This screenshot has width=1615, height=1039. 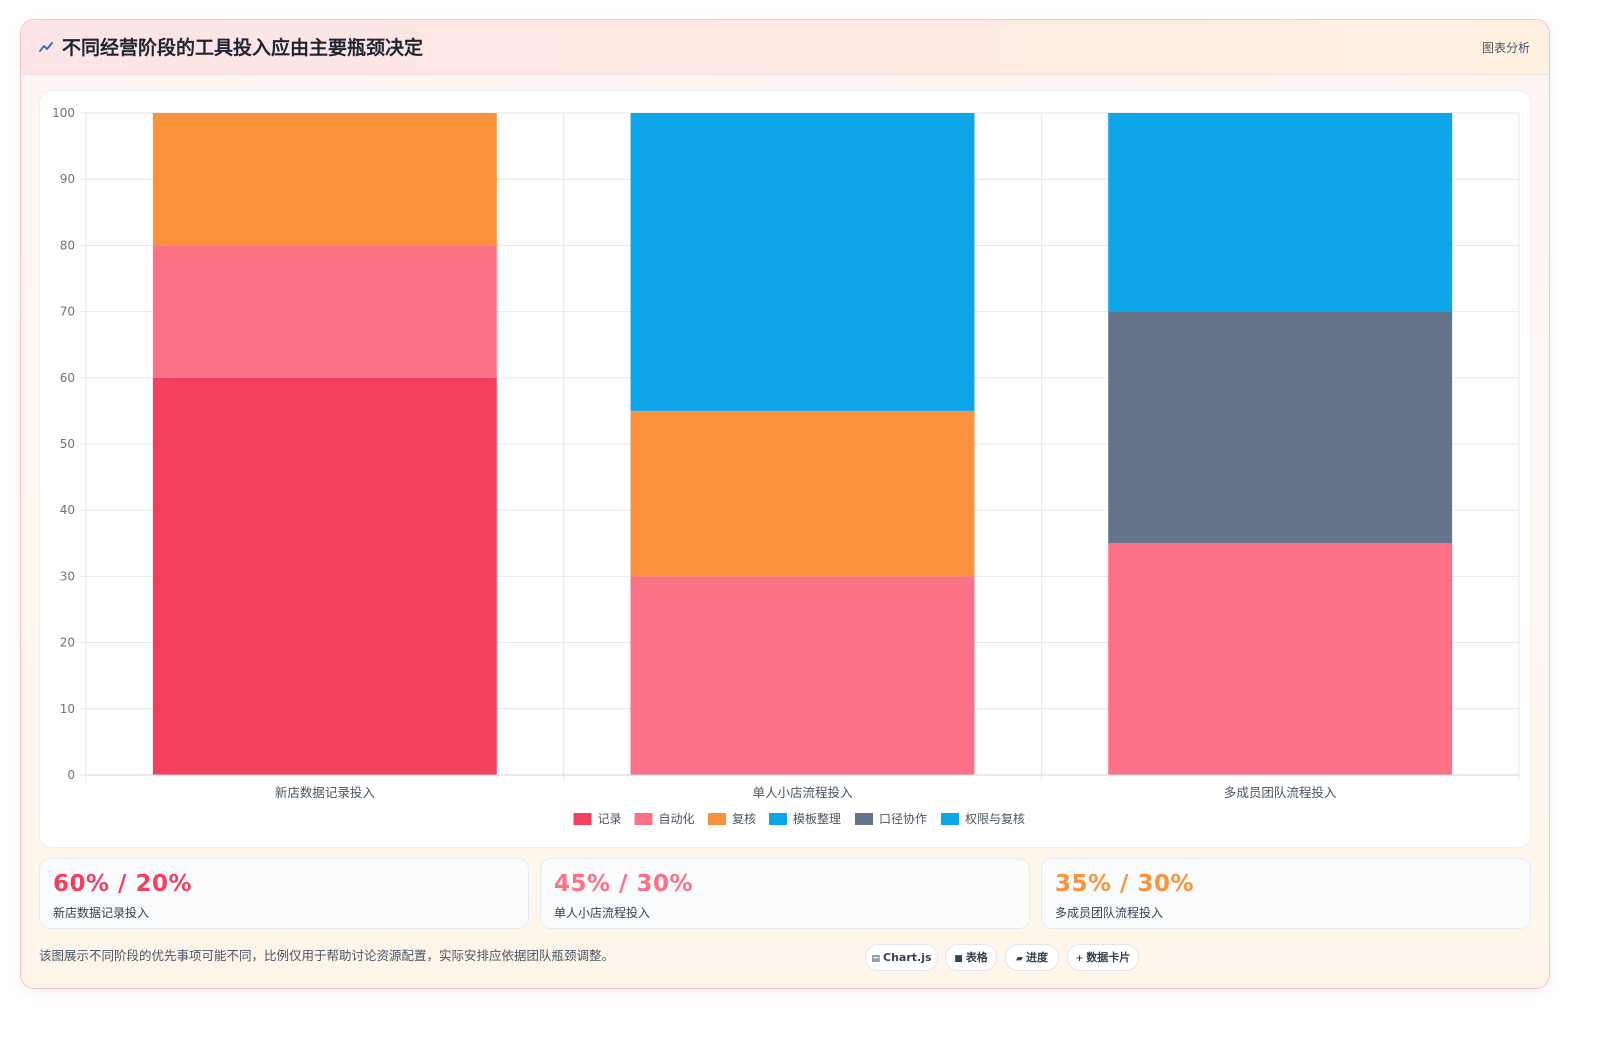 What do you see at coordinates (101, 913) in the screenshot?
I see `stat-label: 新店数据记录投入` at bounding box center [101, 913].